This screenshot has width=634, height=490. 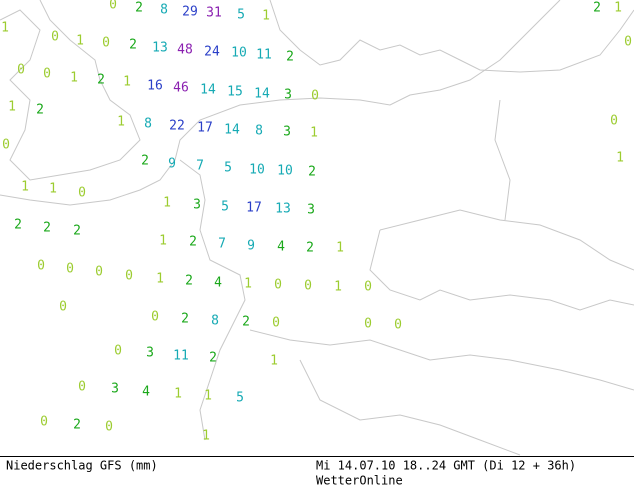 What do you see at coordinates (214, 13) in the screenshot?
I see `precip-value: 31` at bounding box center [214, 13].